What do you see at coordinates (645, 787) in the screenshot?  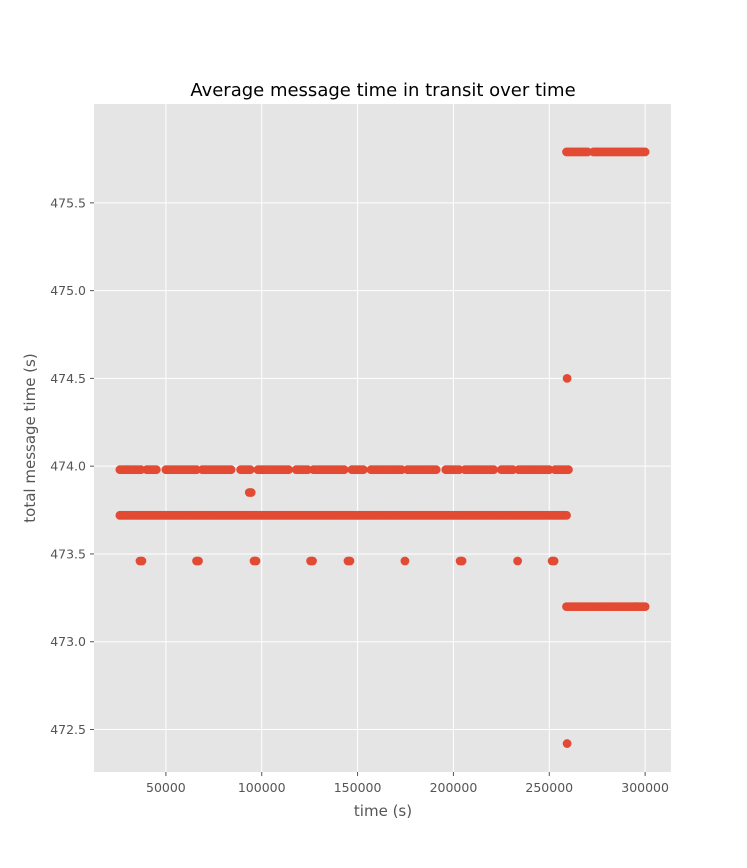 I see `x-tick-label: 300000` at bounding box center [645, 787].